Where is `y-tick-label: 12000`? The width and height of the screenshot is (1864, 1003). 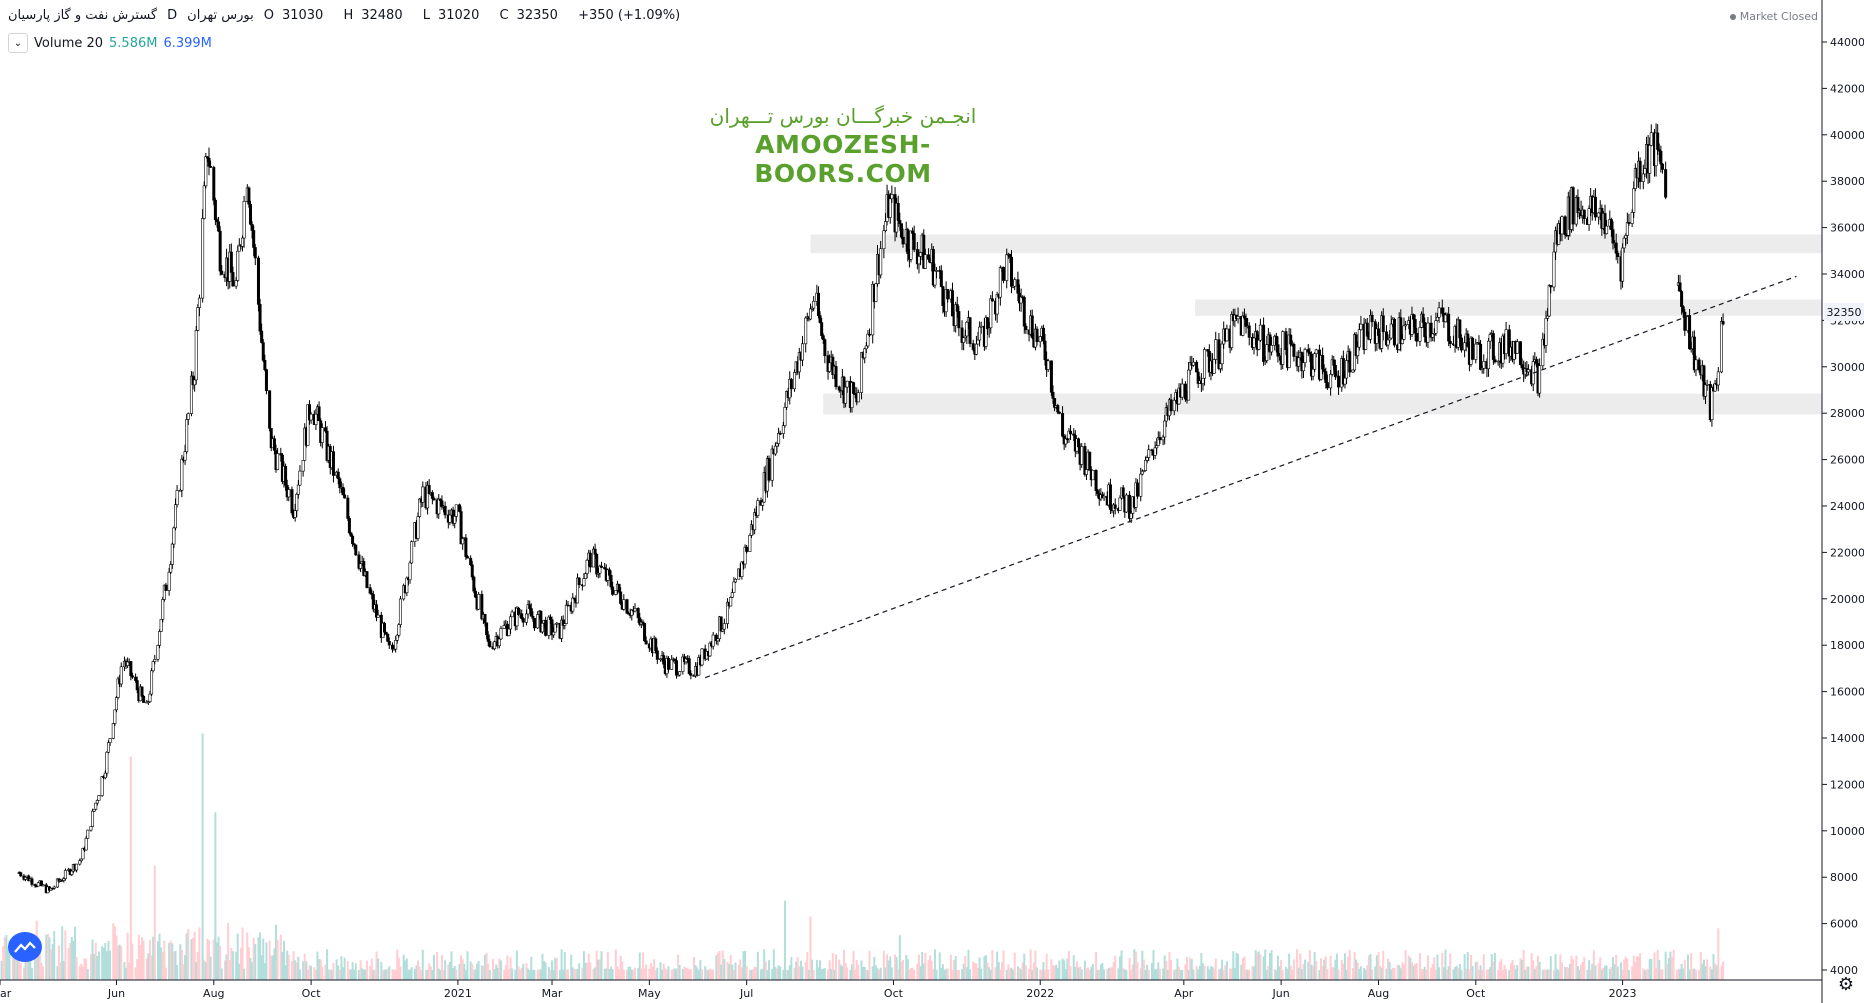
y-tick-label: 12000 is located at coordinates (1847, 784).